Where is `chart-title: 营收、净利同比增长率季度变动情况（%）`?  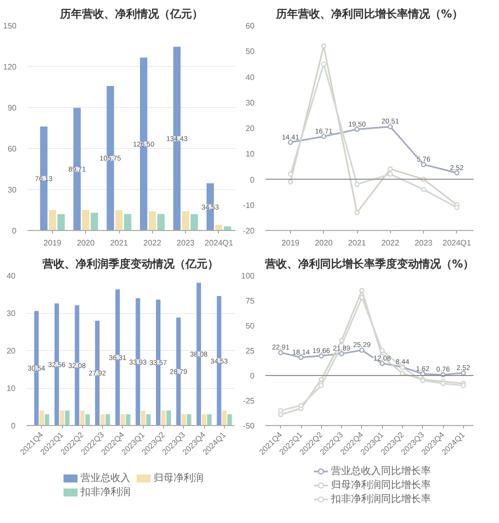
chart-title: 营收、净利同比增长率季度变动情况（%） is located at coordinates (369, 264).